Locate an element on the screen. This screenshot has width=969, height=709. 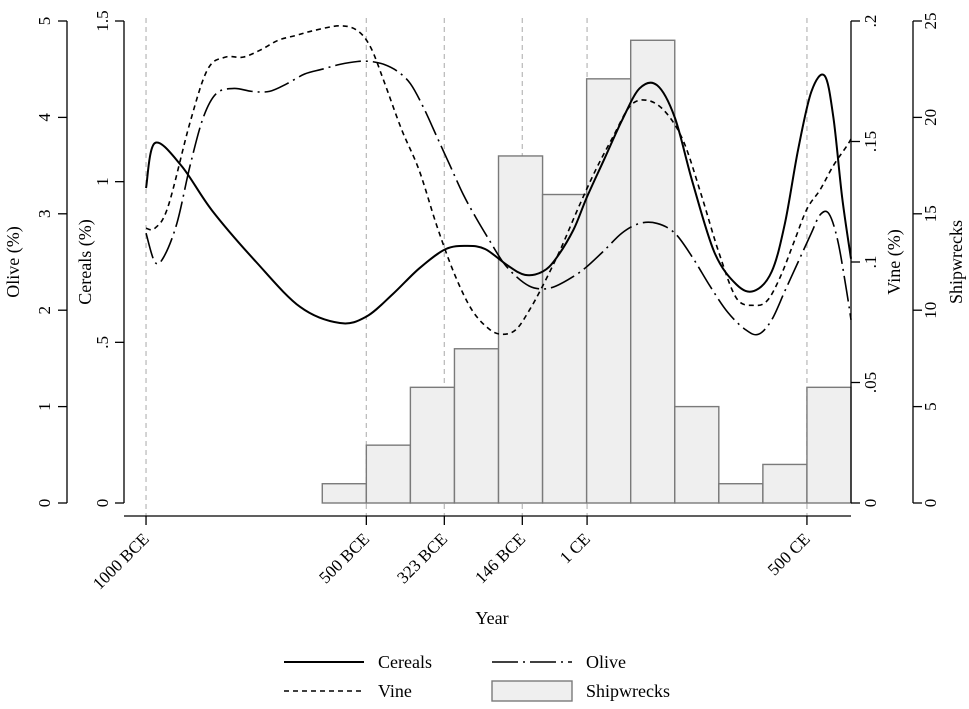
olive-tick-label-0: 0 is located at coordinates (44, 503).